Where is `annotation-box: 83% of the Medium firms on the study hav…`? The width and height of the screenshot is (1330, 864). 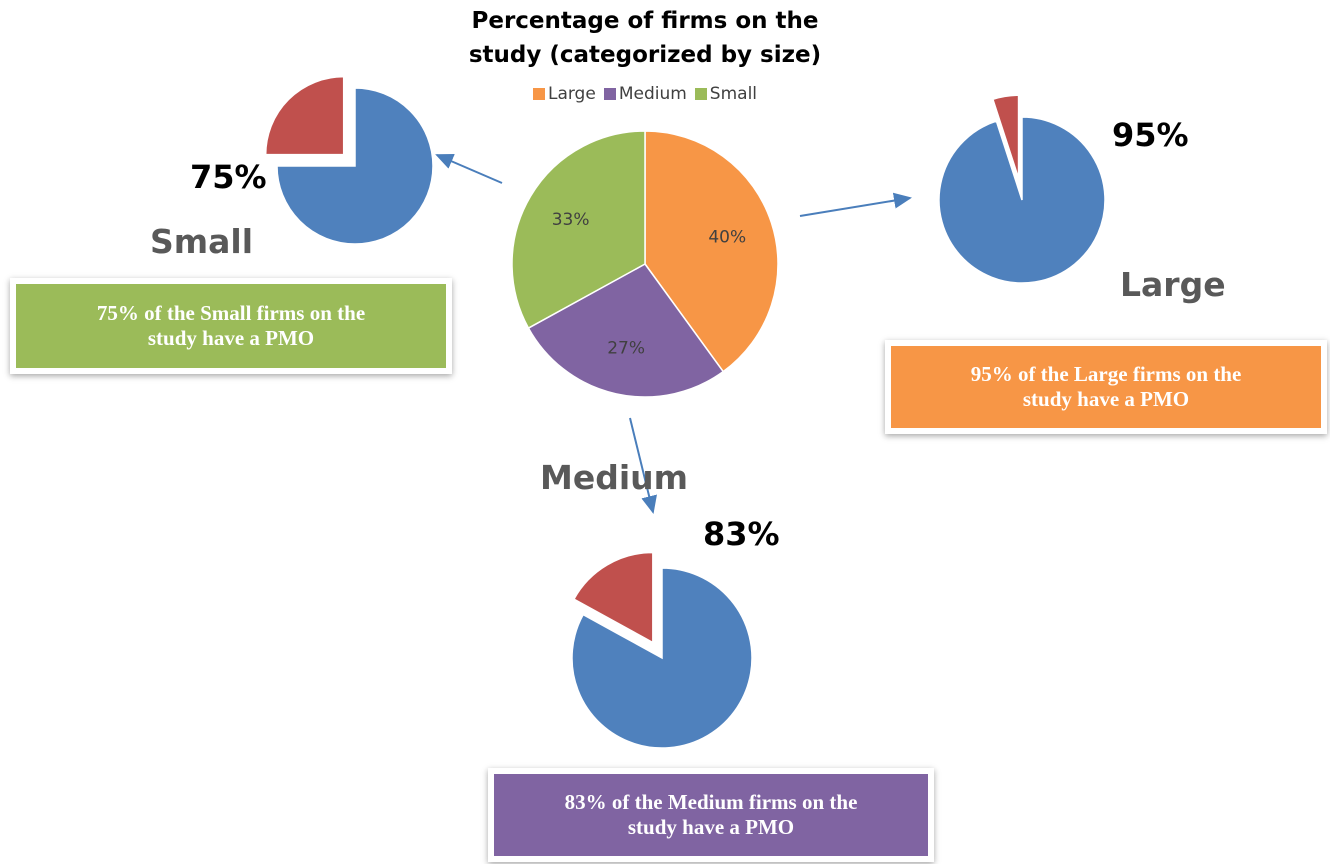 annotation-box: 83% of the Medium firms on the study hav… is located at coordinates (711, 815).